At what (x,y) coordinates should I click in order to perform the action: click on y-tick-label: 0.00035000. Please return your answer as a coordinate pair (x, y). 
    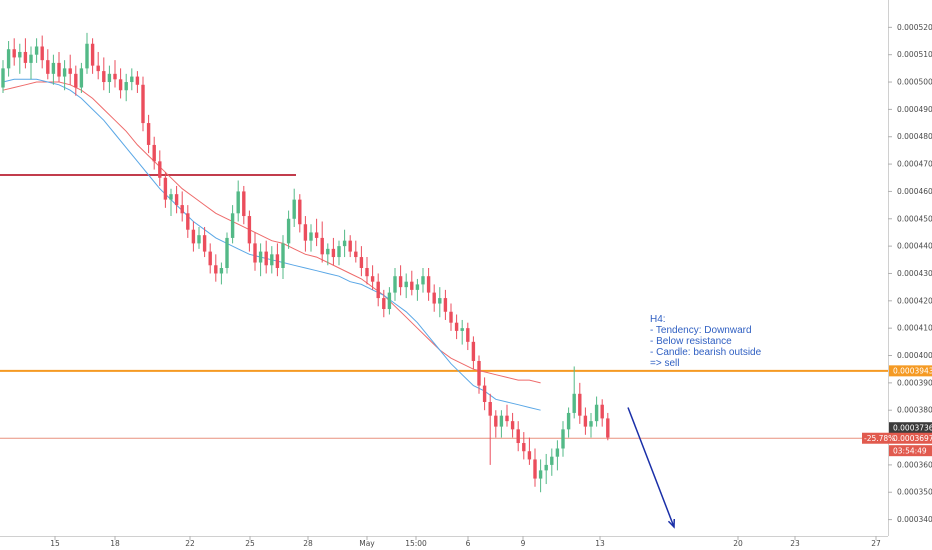
    Looking at the image, I should click on (914, 492).